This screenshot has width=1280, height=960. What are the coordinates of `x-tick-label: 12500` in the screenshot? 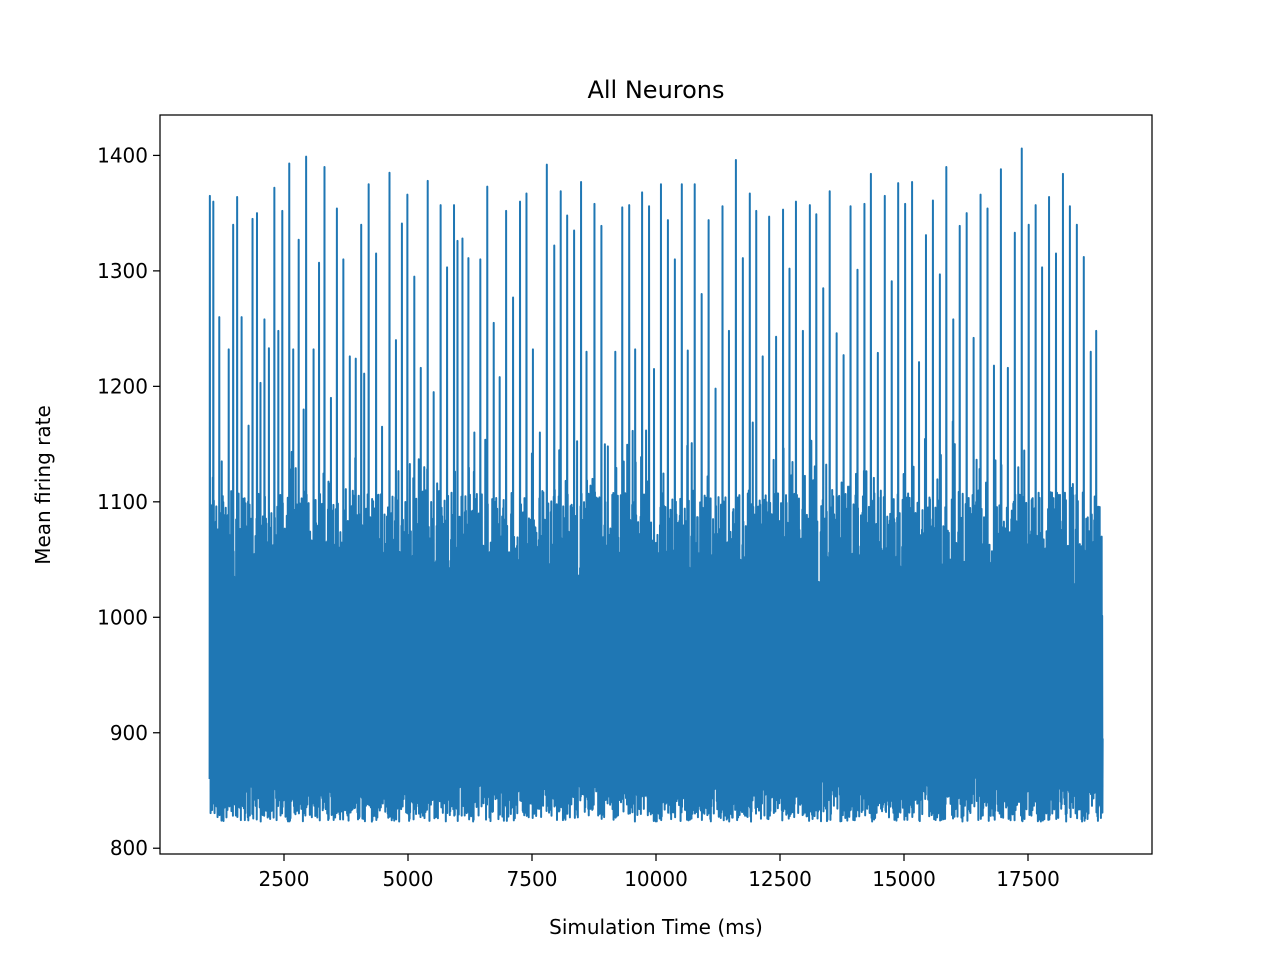 It's located at (780, 879).